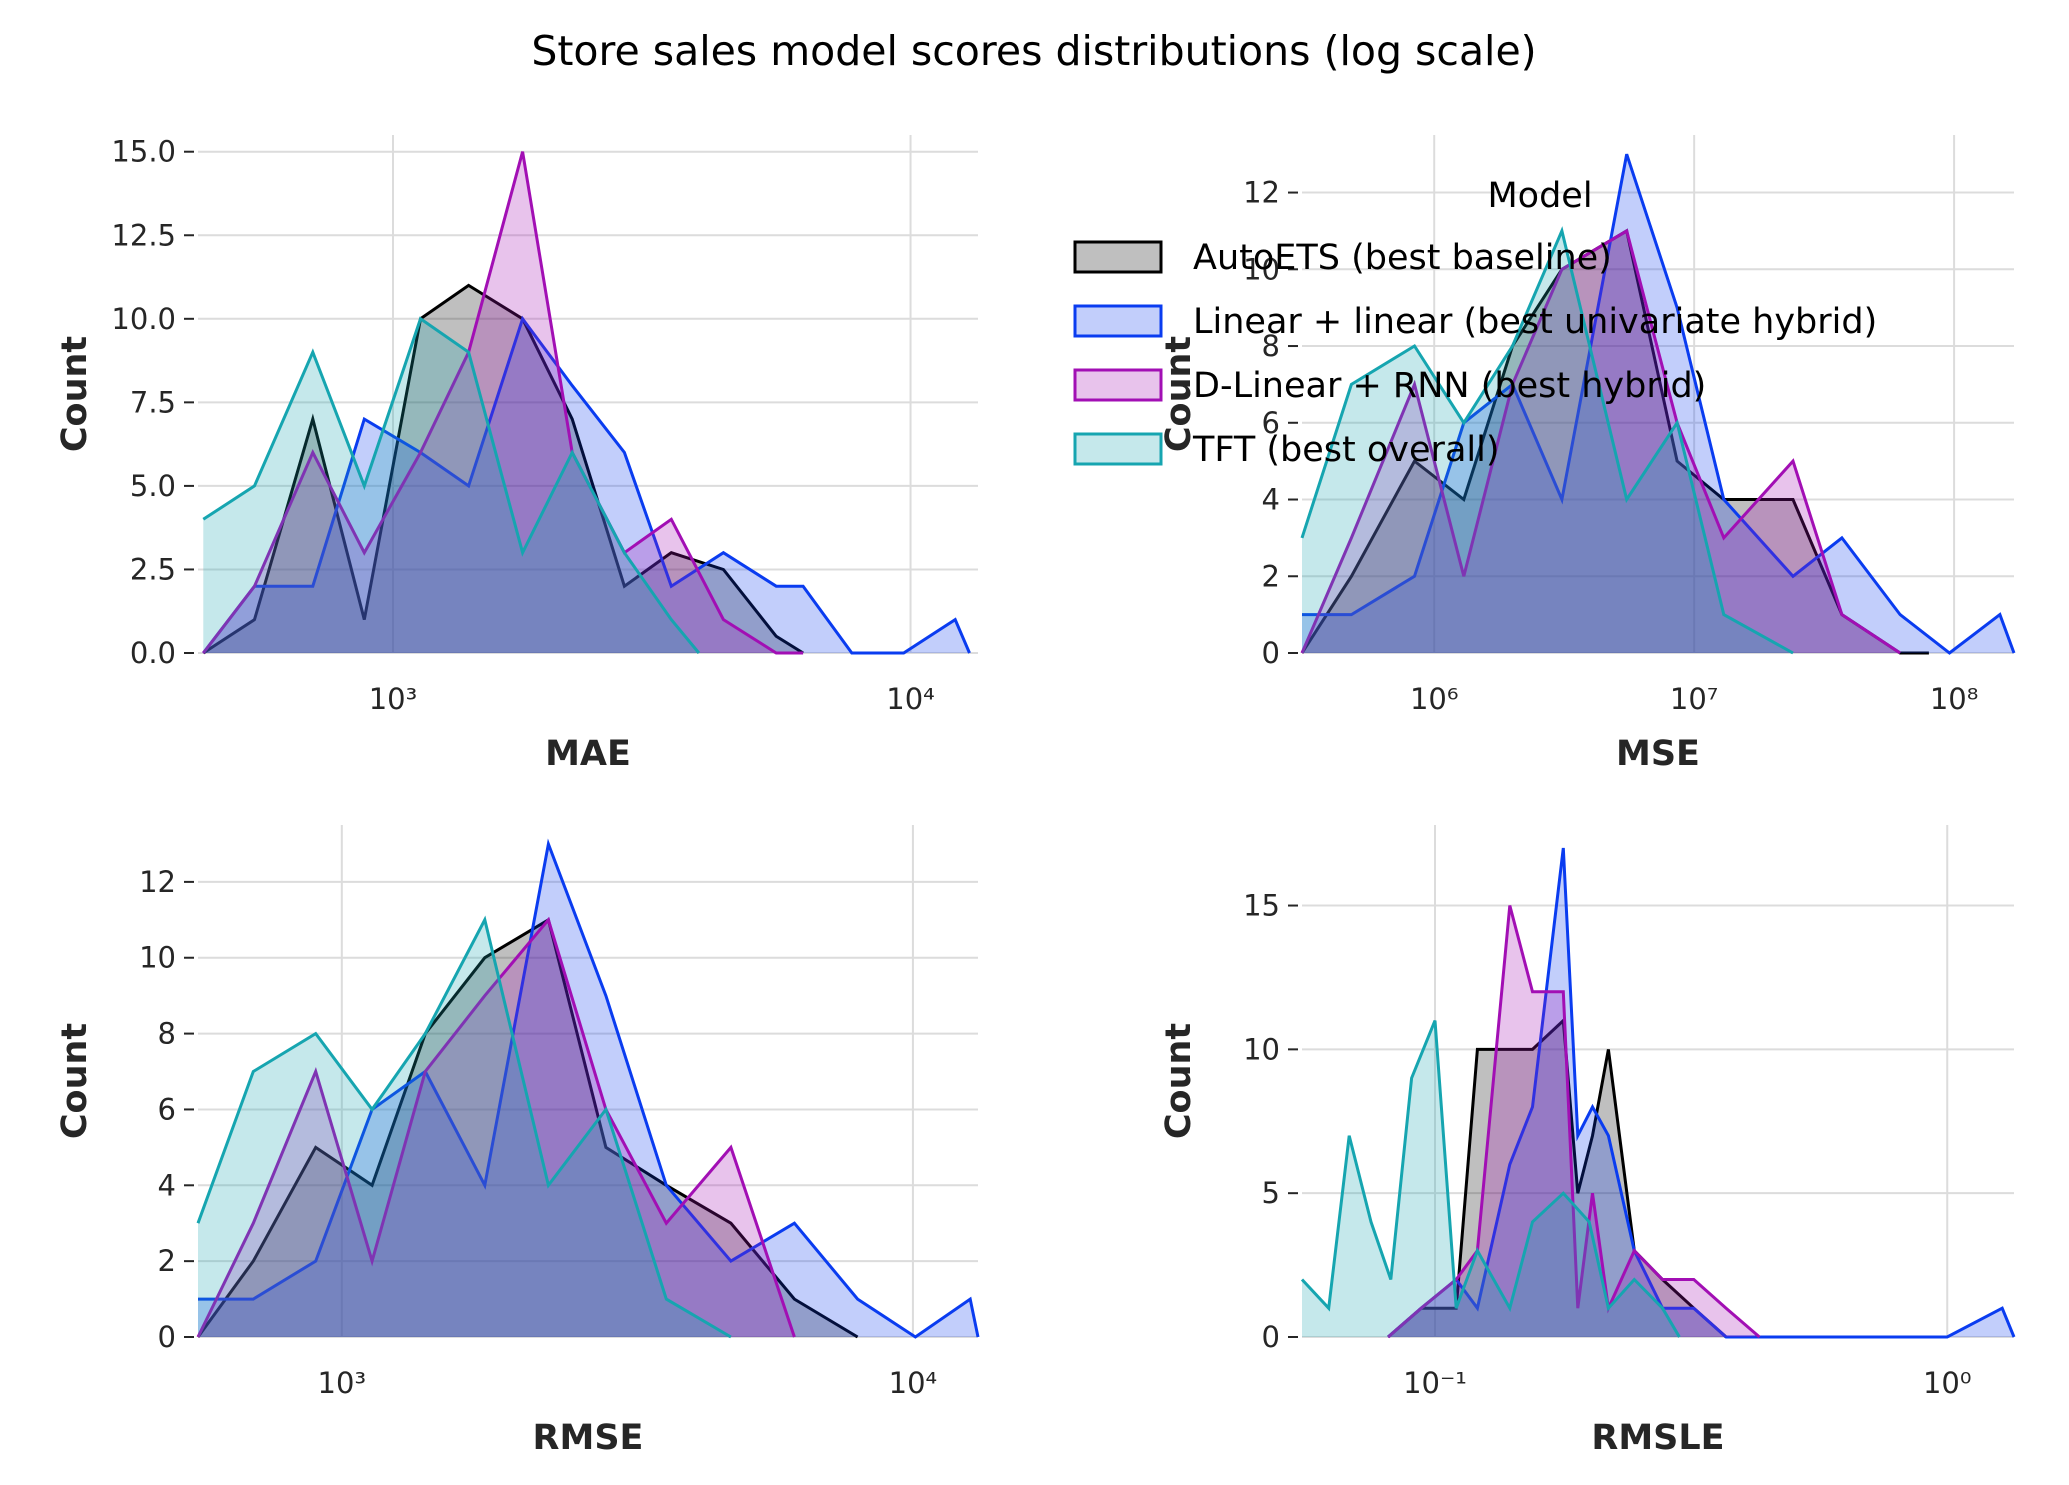 The image size is (2069, 1485). What do you see at coordinates (1118, 257) in the screenshot?
I see `legend-swatch-autoets-best-baseline` at bounding box center [1118, 257].